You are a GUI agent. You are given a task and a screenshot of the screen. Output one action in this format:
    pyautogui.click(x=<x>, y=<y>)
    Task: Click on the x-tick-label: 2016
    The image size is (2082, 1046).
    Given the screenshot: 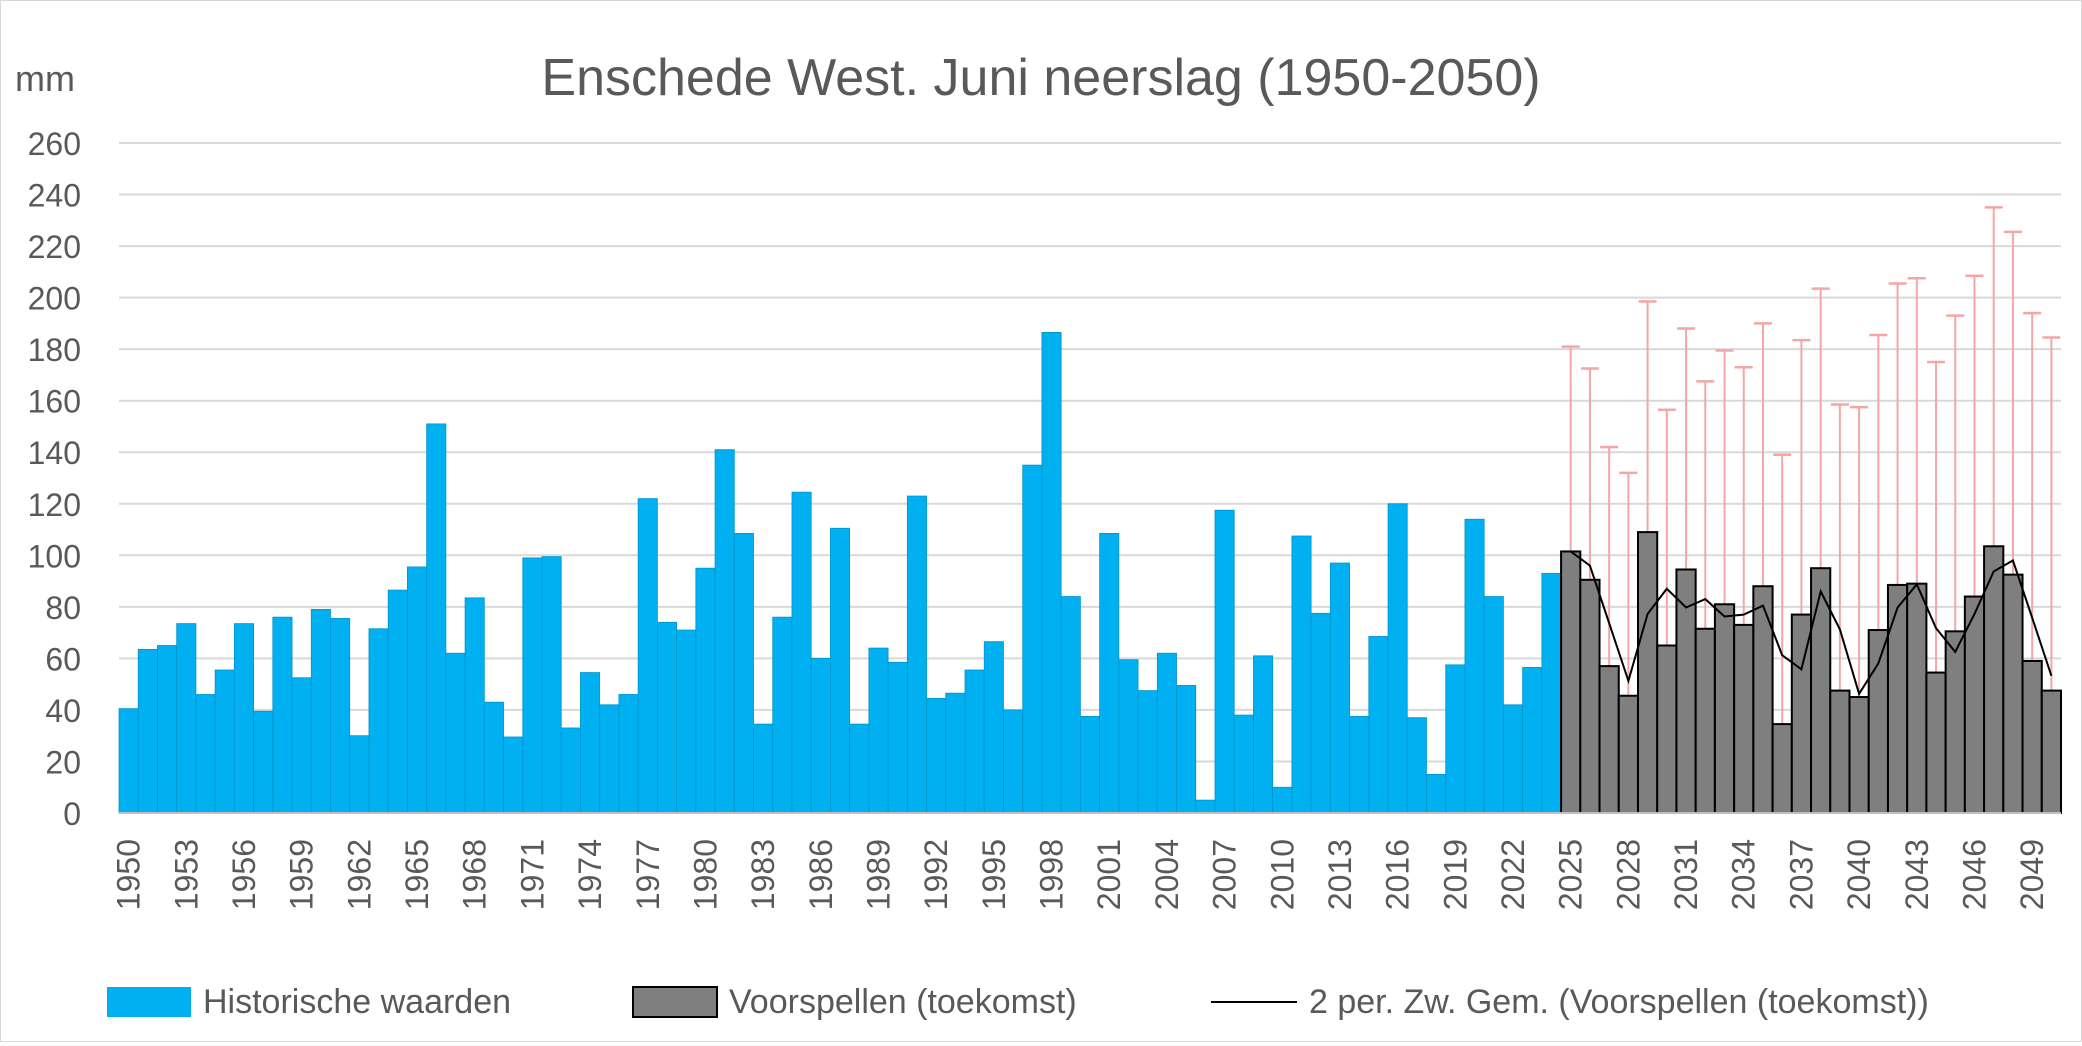 What is the action you would take?
    pyautogui.click(x=1398, y=874)
    